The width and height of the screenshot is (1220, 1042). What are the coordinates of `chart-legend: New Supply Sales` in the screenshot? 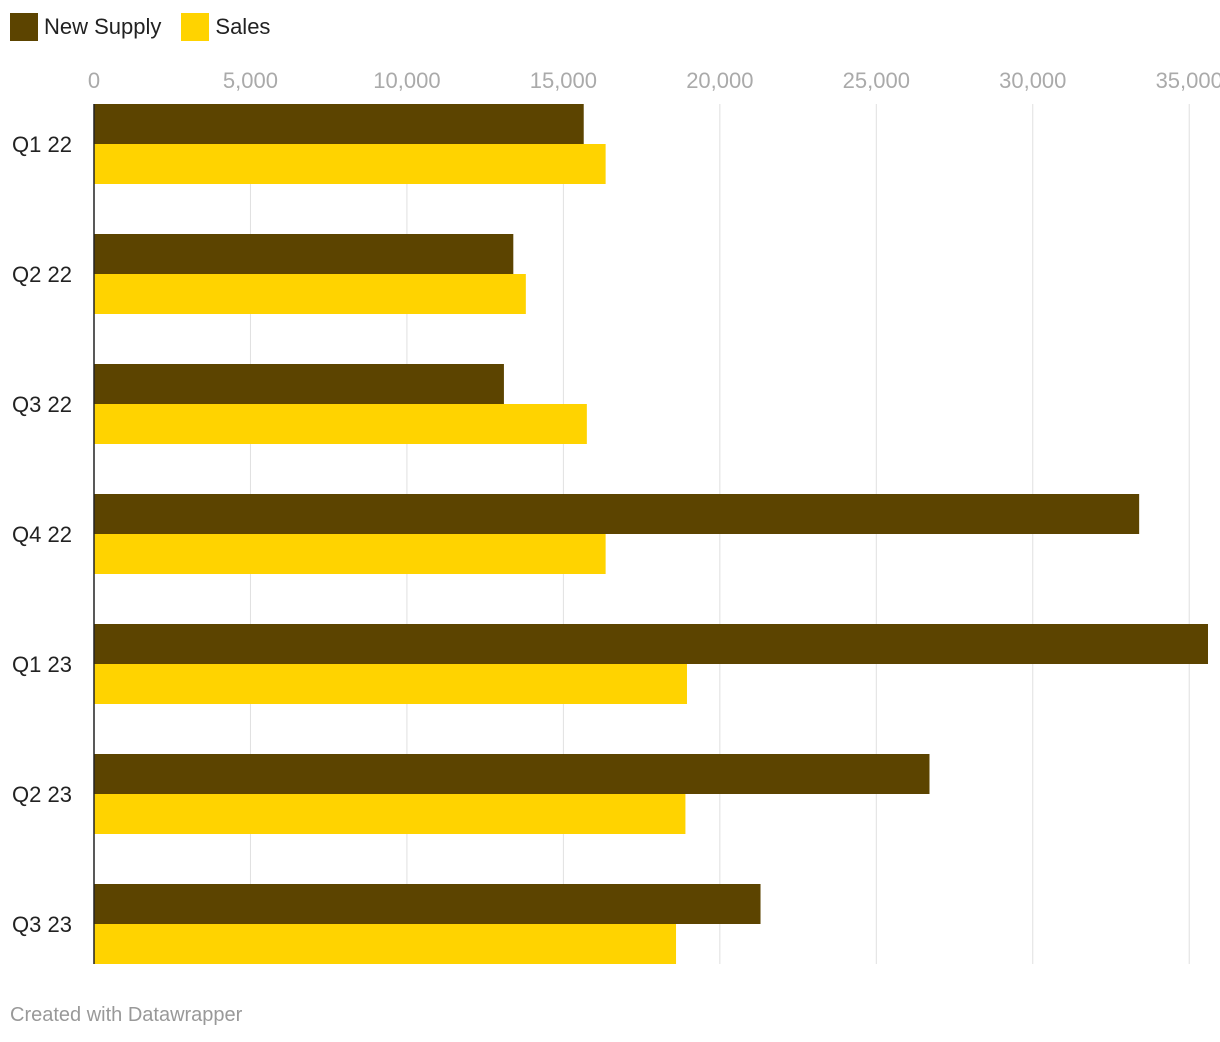 It's located at (150, 27).